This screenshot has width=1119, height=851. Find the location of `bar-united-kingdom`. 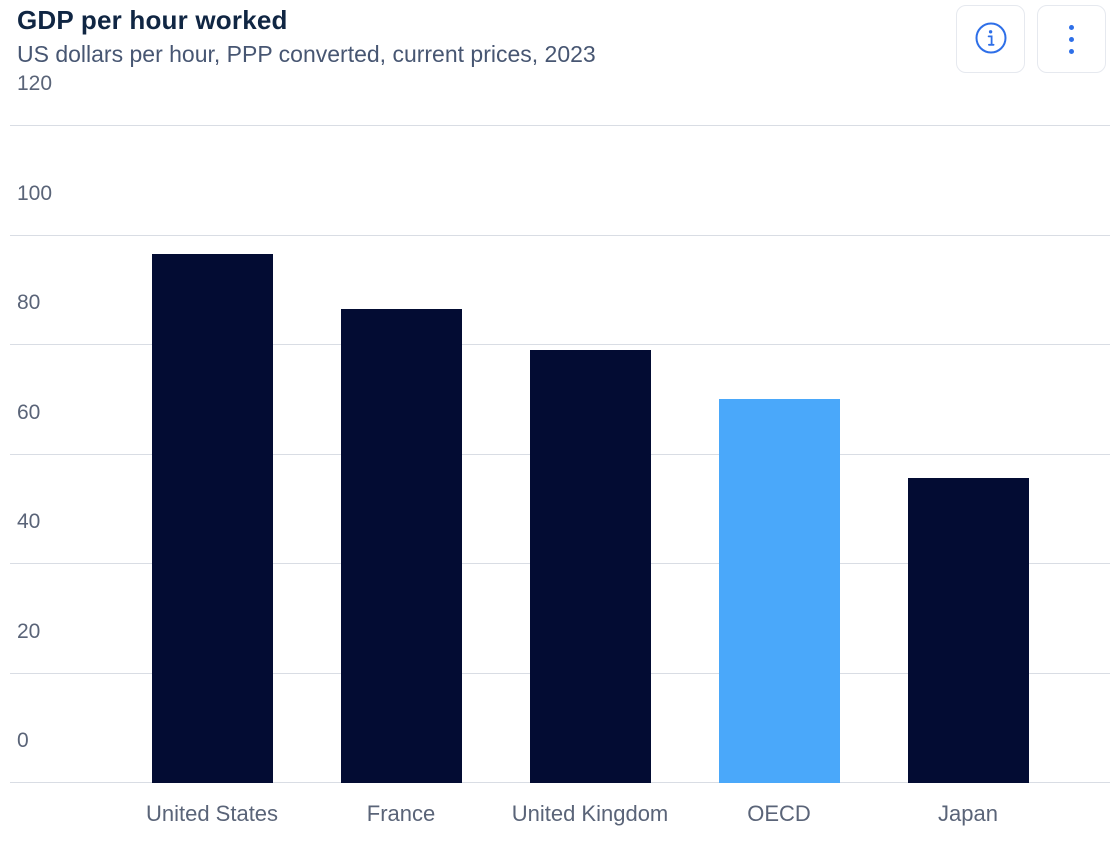

bar-united-kingdom is located at coordinates (590, 566).